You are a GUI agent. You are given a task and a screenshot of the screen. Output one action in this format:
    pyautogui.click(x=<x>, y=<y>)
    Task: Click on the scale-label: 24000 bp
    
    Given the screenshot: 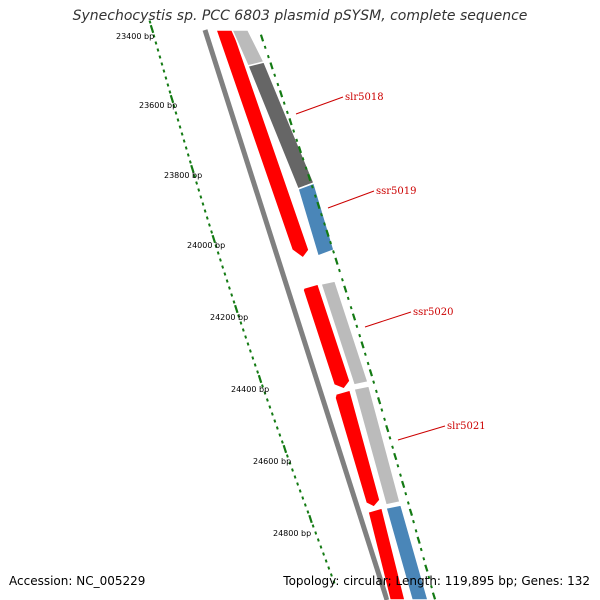 What is the action you would take?
    pyautogui.click(x=206, y=245)
    